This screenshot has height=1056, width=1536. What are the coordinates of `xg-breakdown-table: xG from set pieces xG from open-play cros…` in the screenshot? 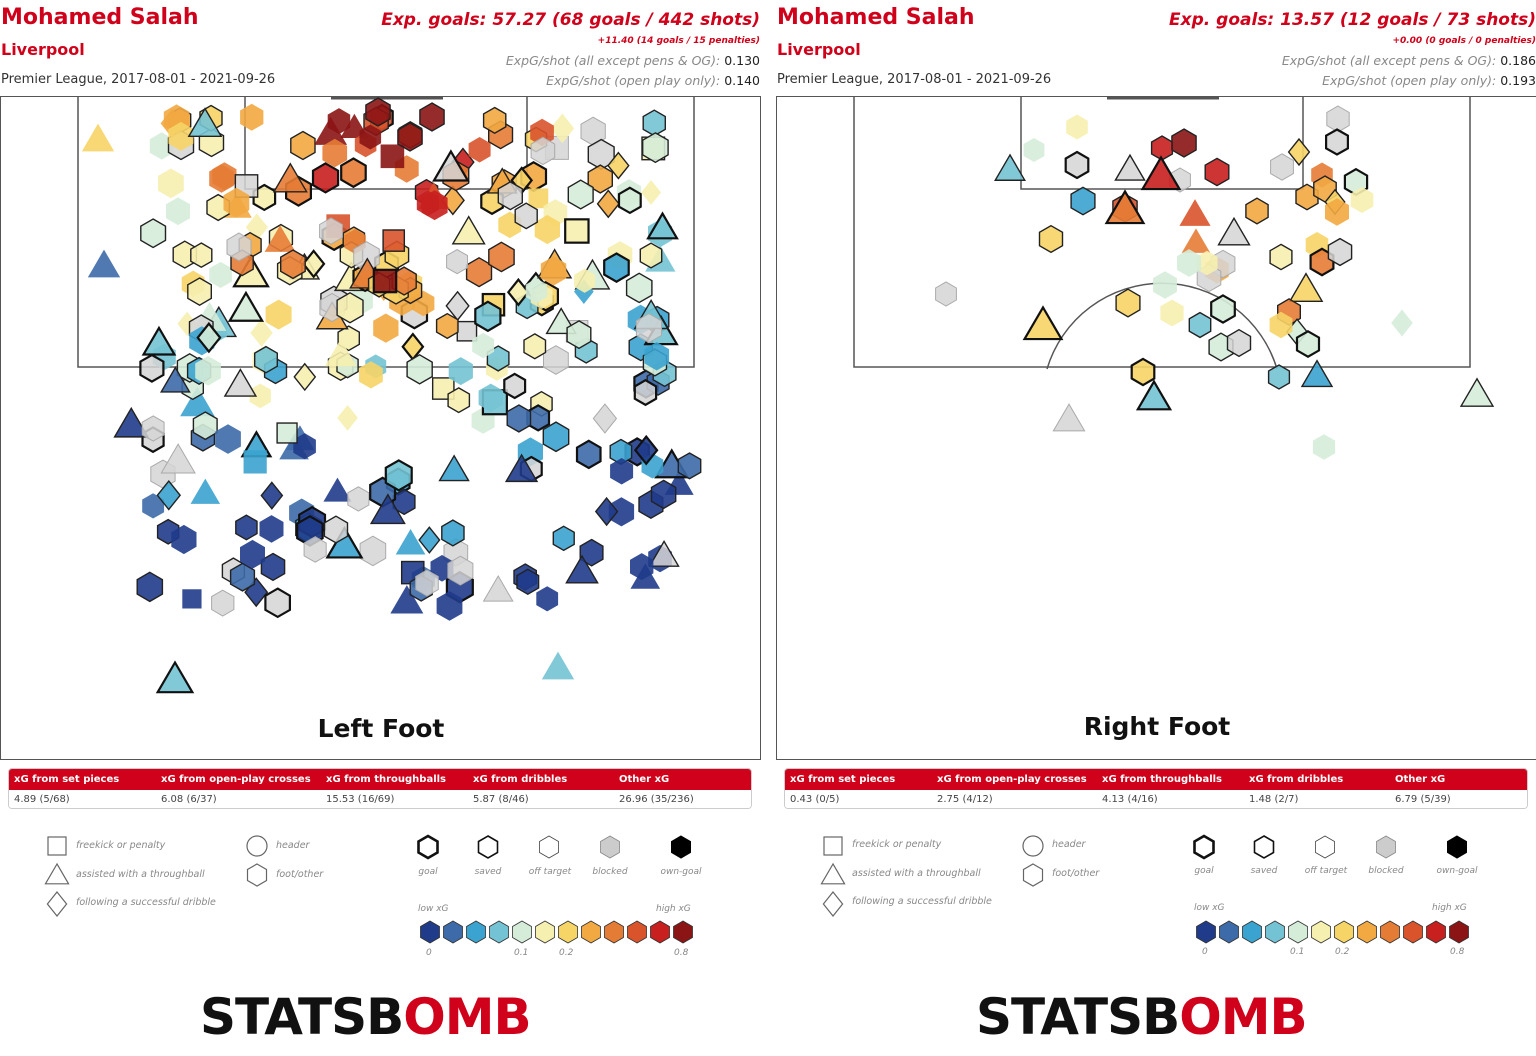 It's located at (1156, 788).